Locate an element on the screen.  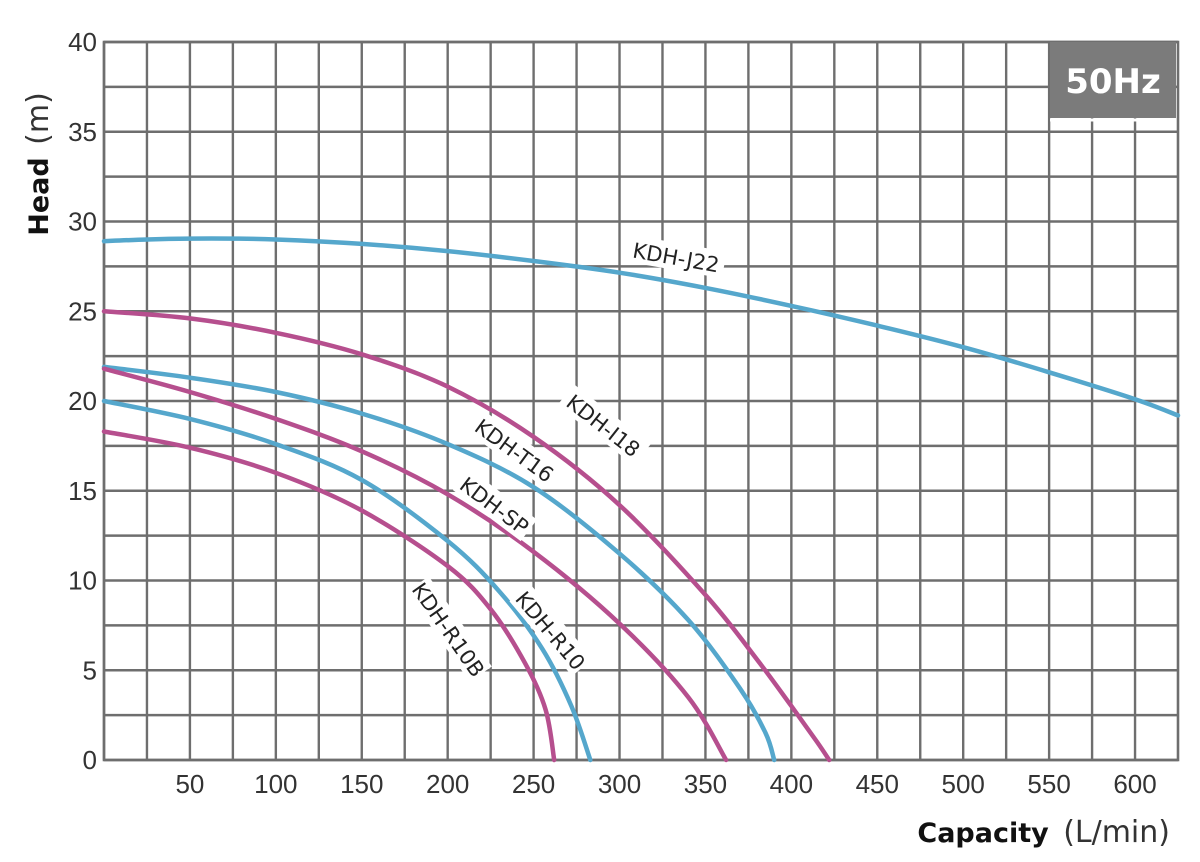
y-tick-label: 40 is located at coordinates (82, 42).